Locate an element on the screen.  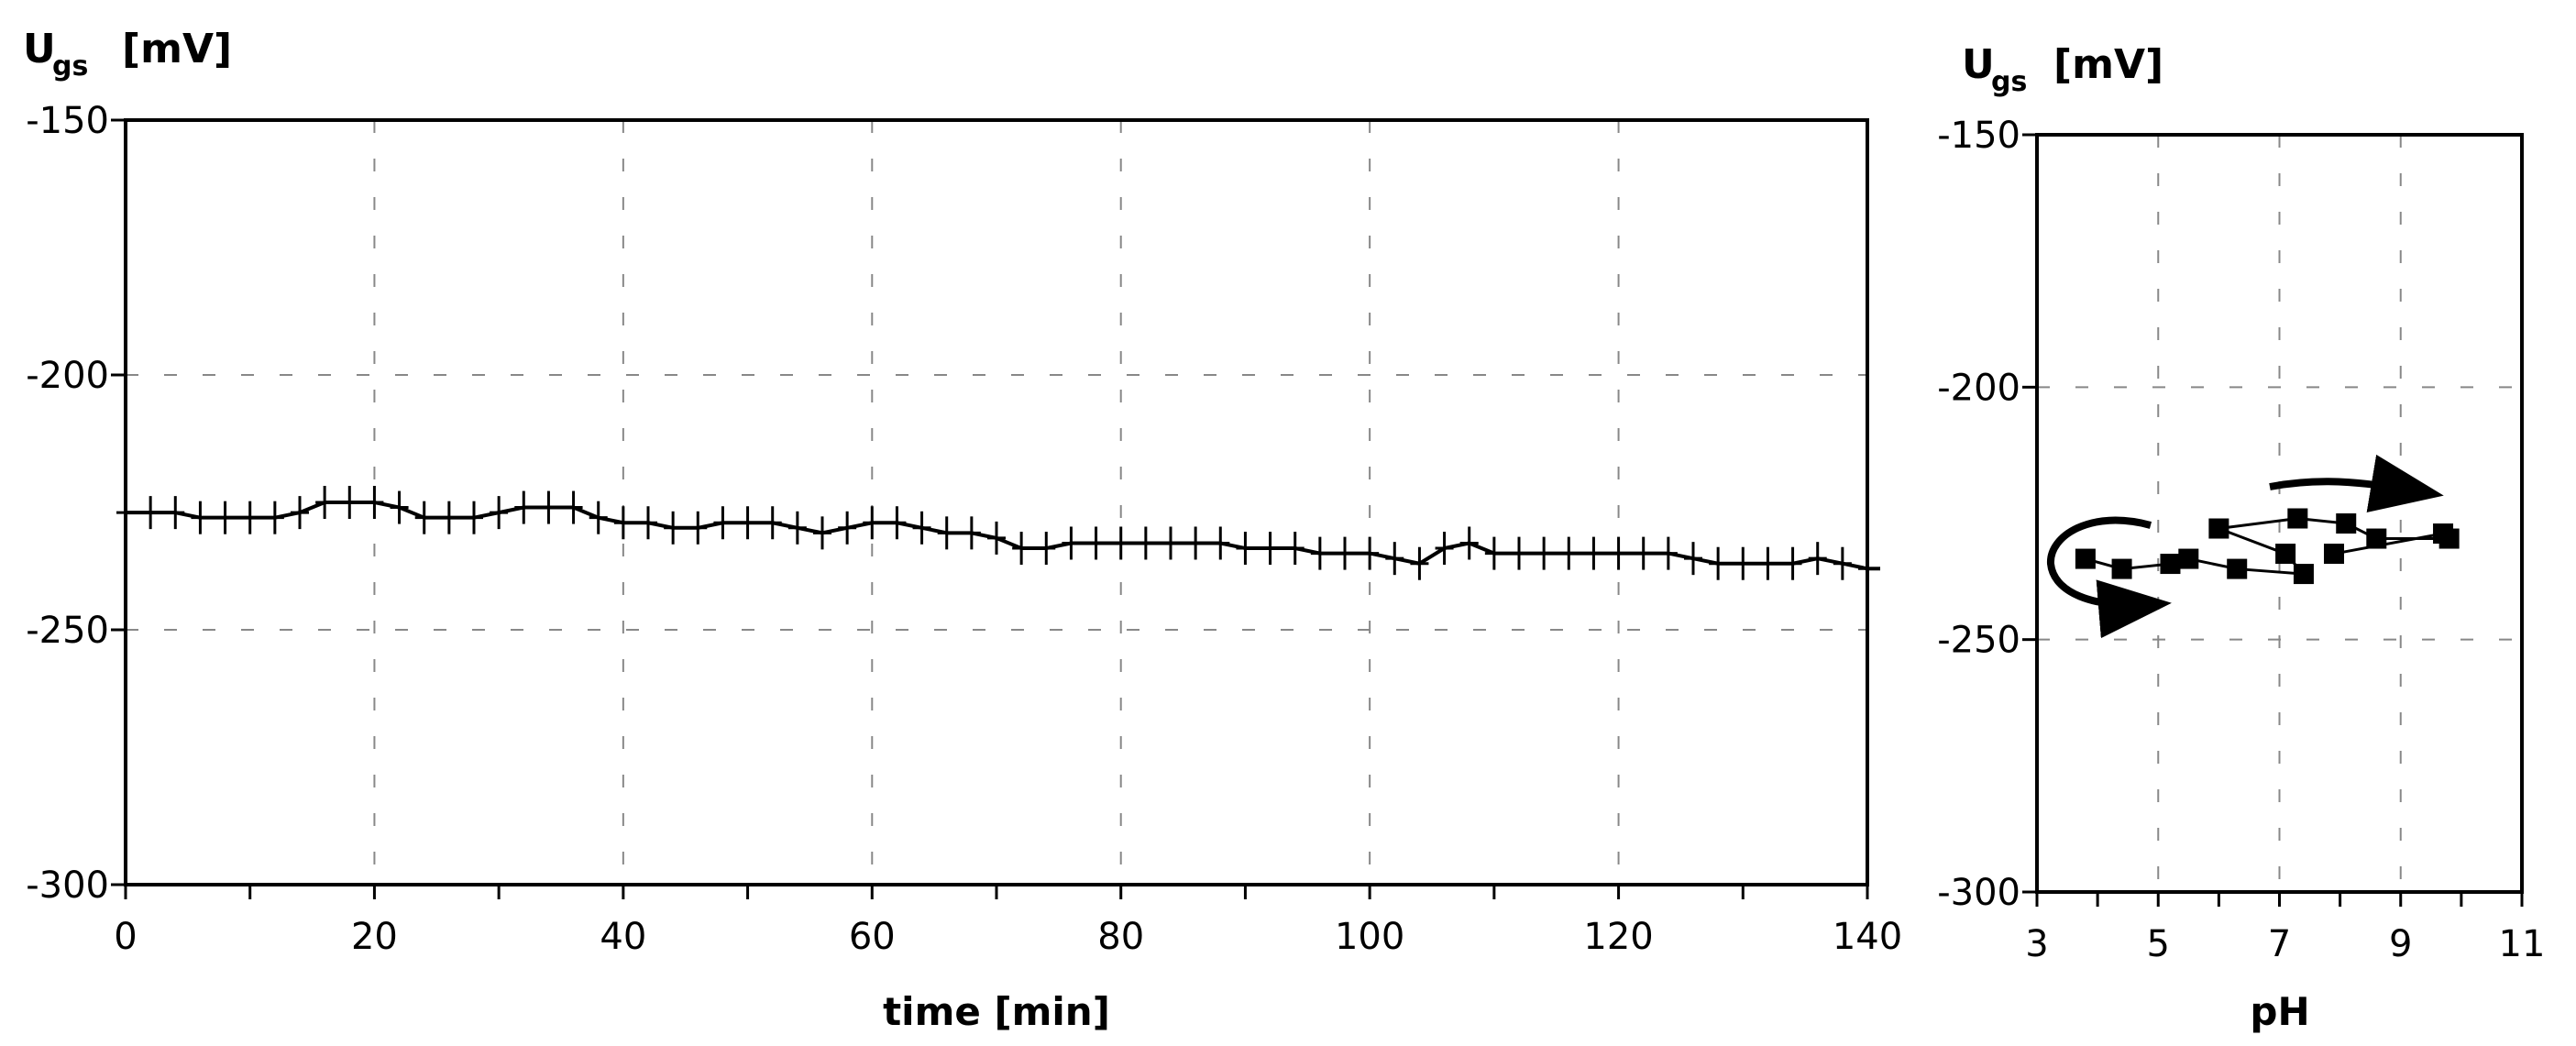
grid is located at coordinates (2280, 513).